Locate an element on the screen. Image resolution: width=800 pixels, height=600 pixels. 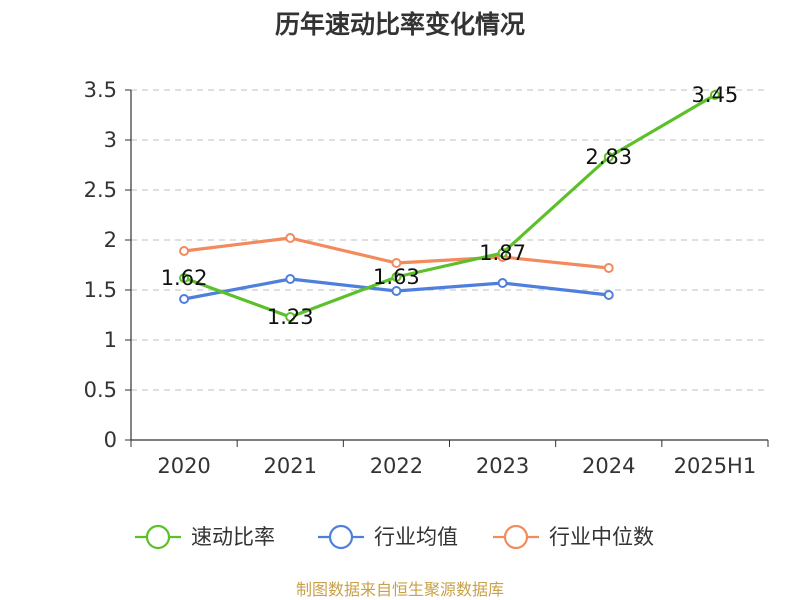
series-2-point-2022 is located at coordinates (396, 291).